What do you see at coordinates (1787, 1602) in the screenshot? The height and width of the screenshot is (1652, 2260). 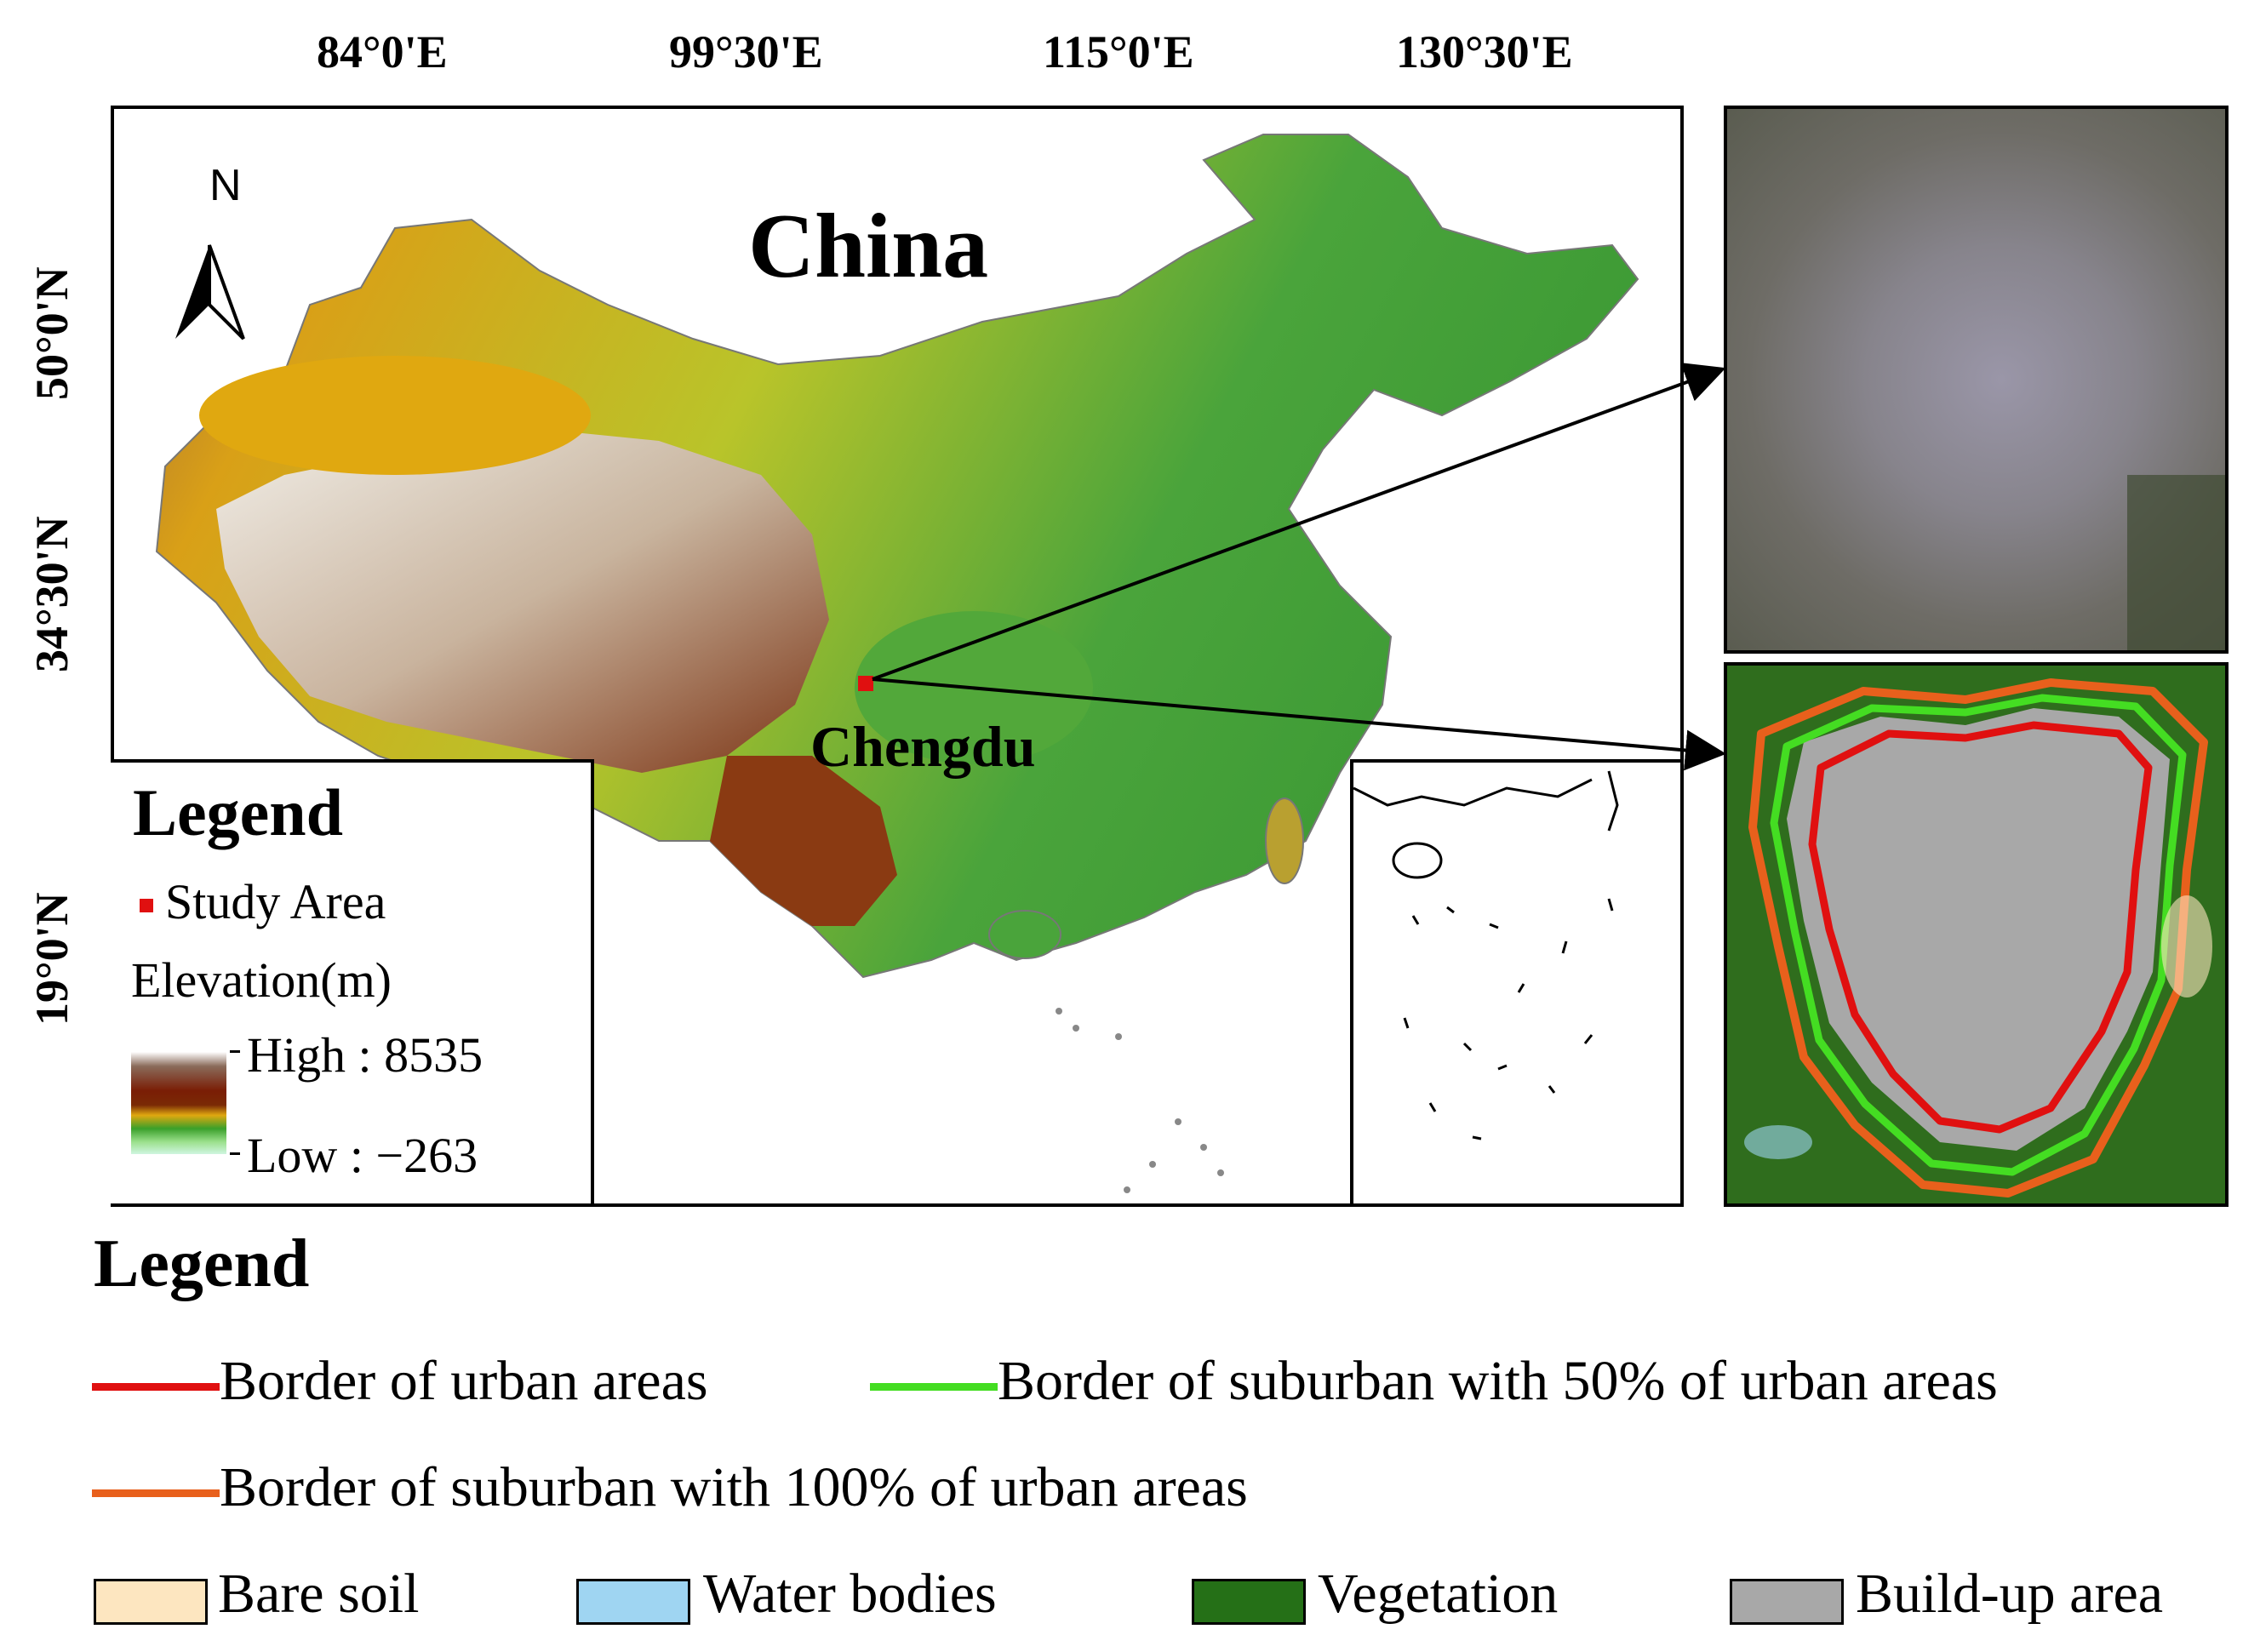 I see `build-up-swatch` at bounding box center [1787, 1602].